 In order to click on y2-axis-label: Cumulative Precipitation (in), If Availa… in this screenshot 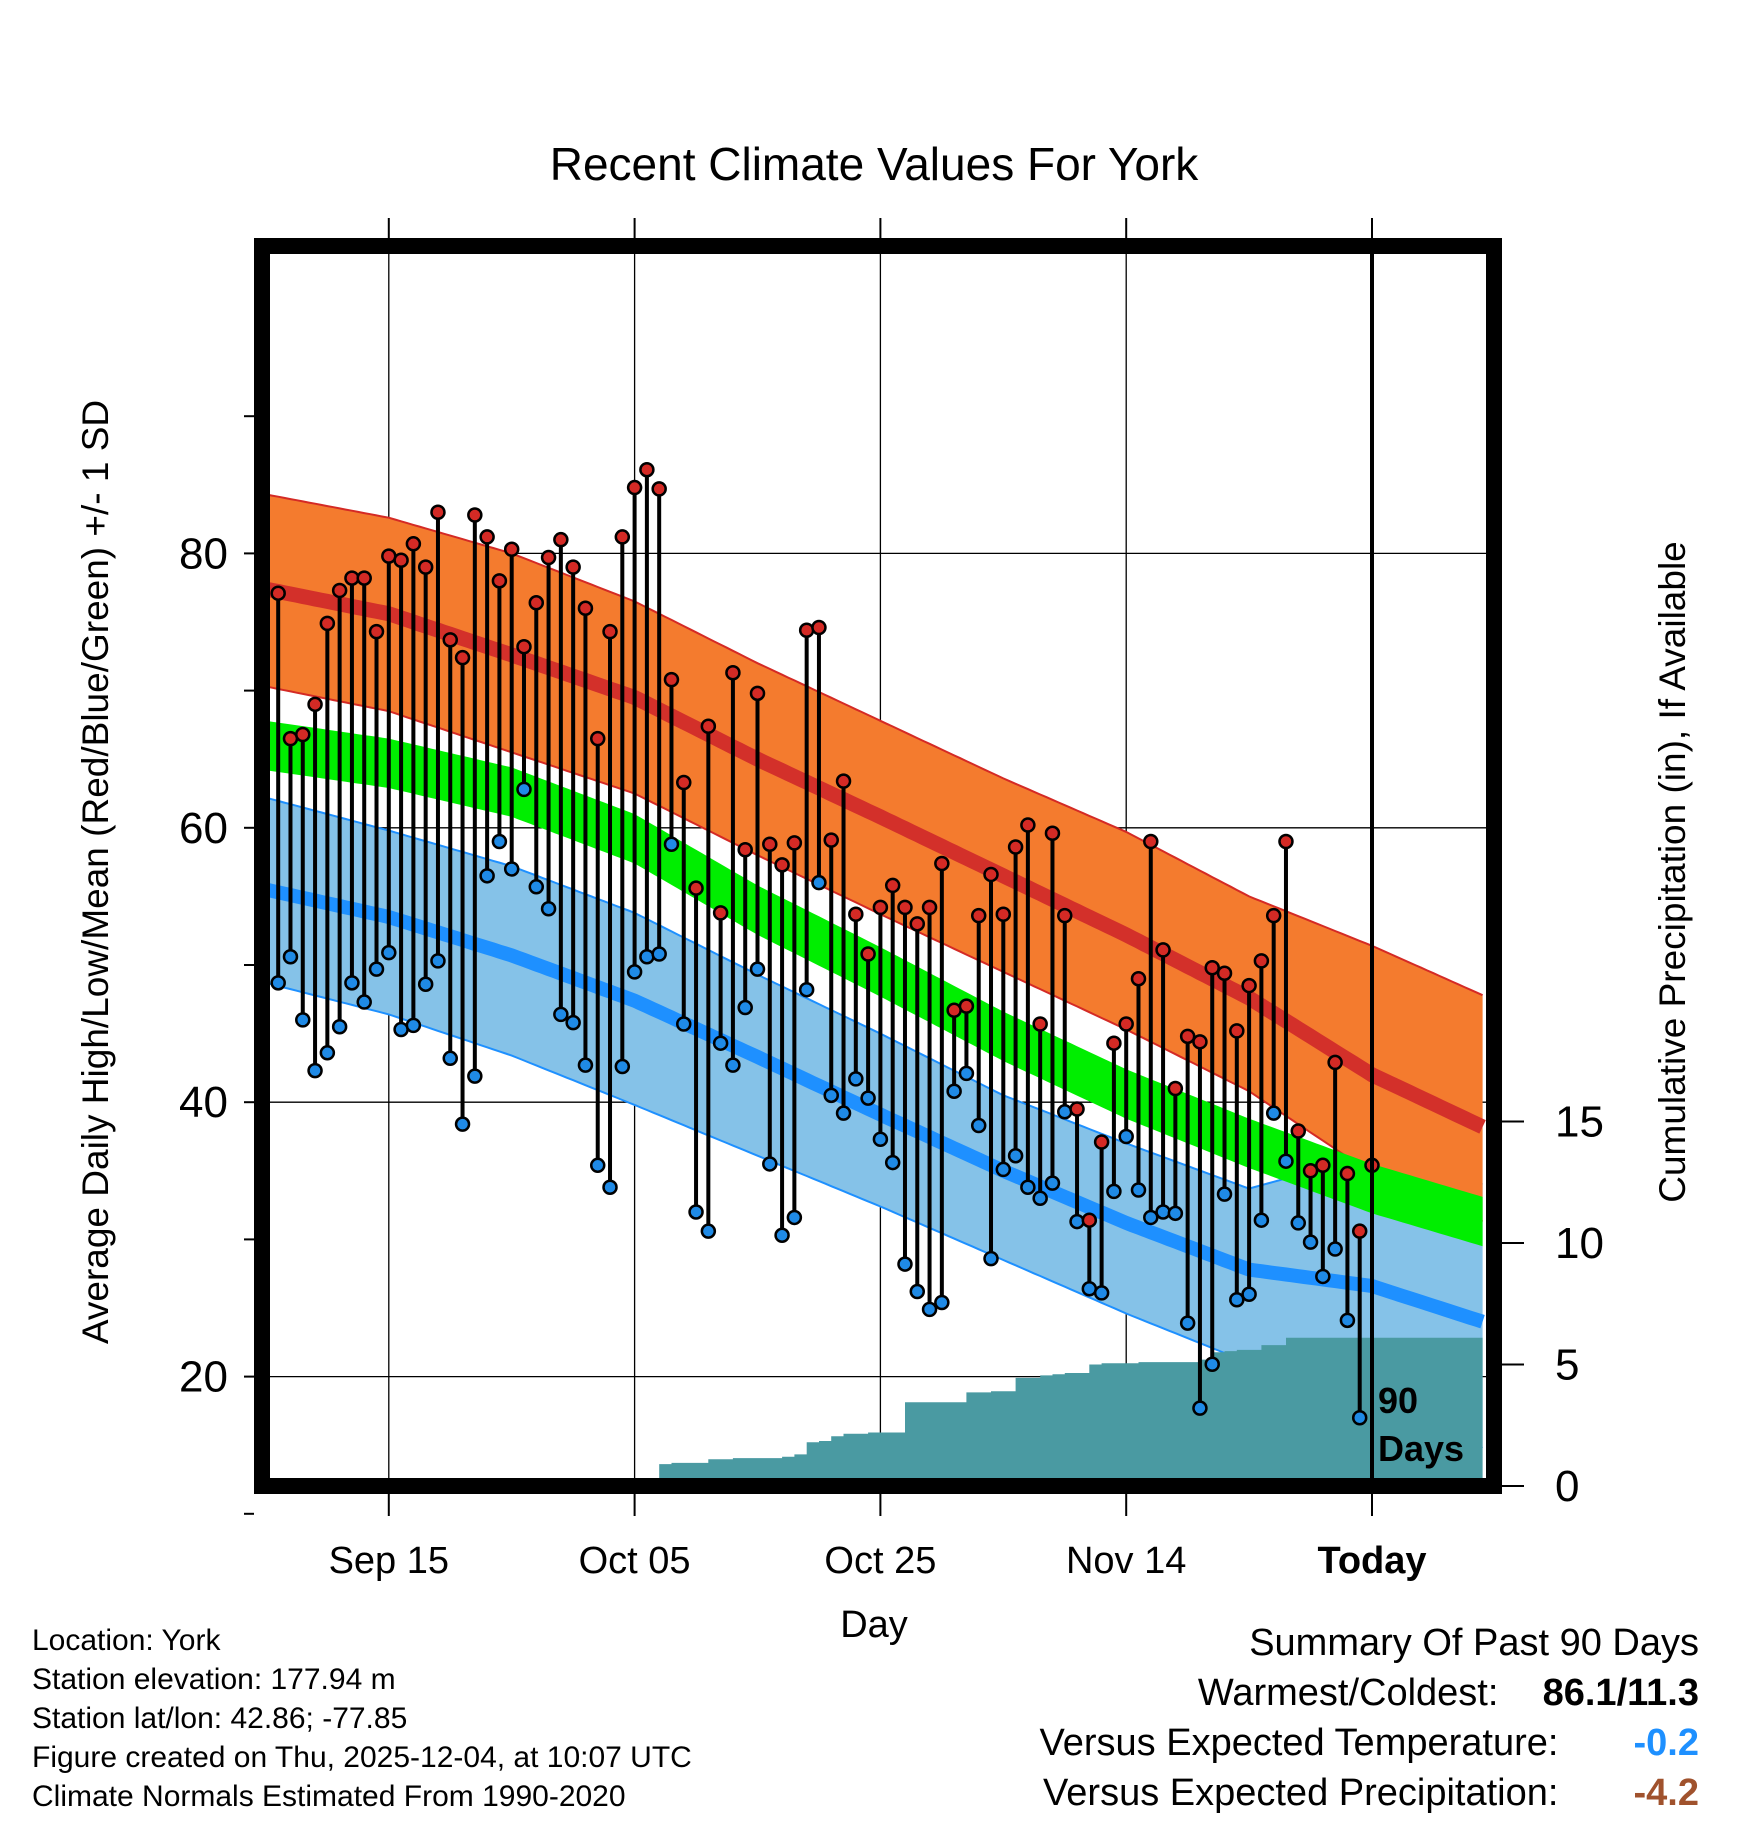, I will do `click(1672, 872)`.